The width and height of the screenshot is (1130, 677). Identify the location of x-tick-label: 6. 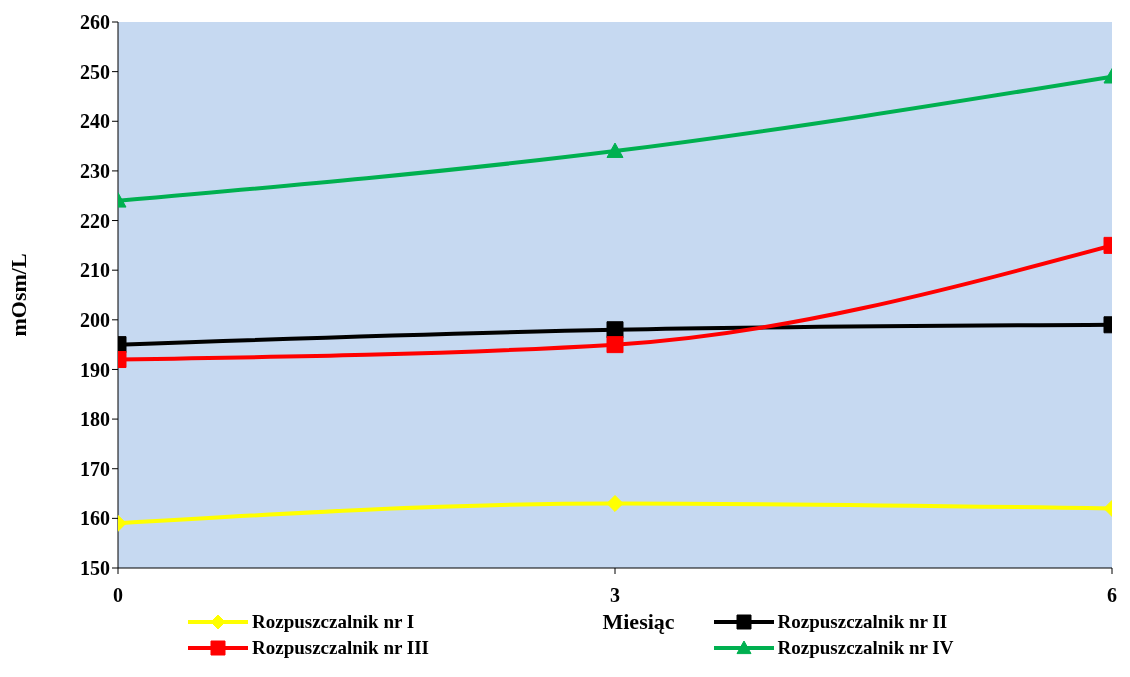
(1112, 595).